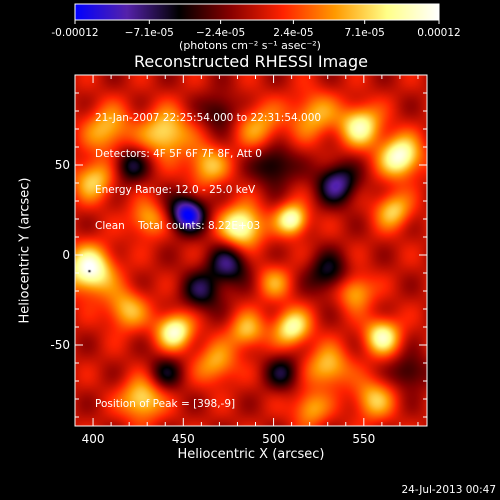 This screenshot has height=500, width=500. I want to click on peak-position-label: Position of Peak = [398,-9], so click(165, 404).